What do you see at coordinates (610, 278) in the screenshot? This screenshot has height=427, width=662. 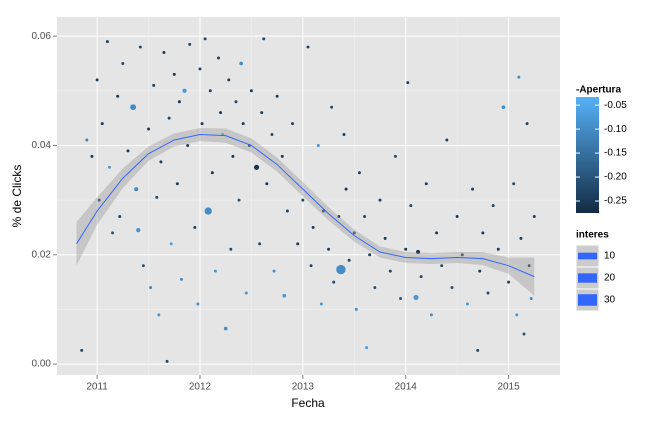 I see `size-legend-label: 20` at bounding box center [610, 278].